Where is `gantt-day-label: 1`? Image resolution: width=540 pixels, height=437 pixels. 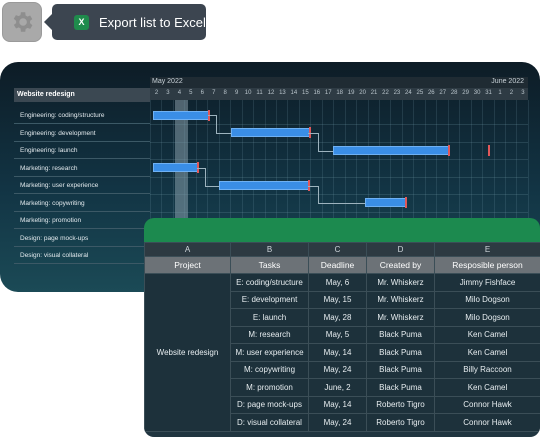 gantt-day-label: 1 is located at coordinates (500, 93).